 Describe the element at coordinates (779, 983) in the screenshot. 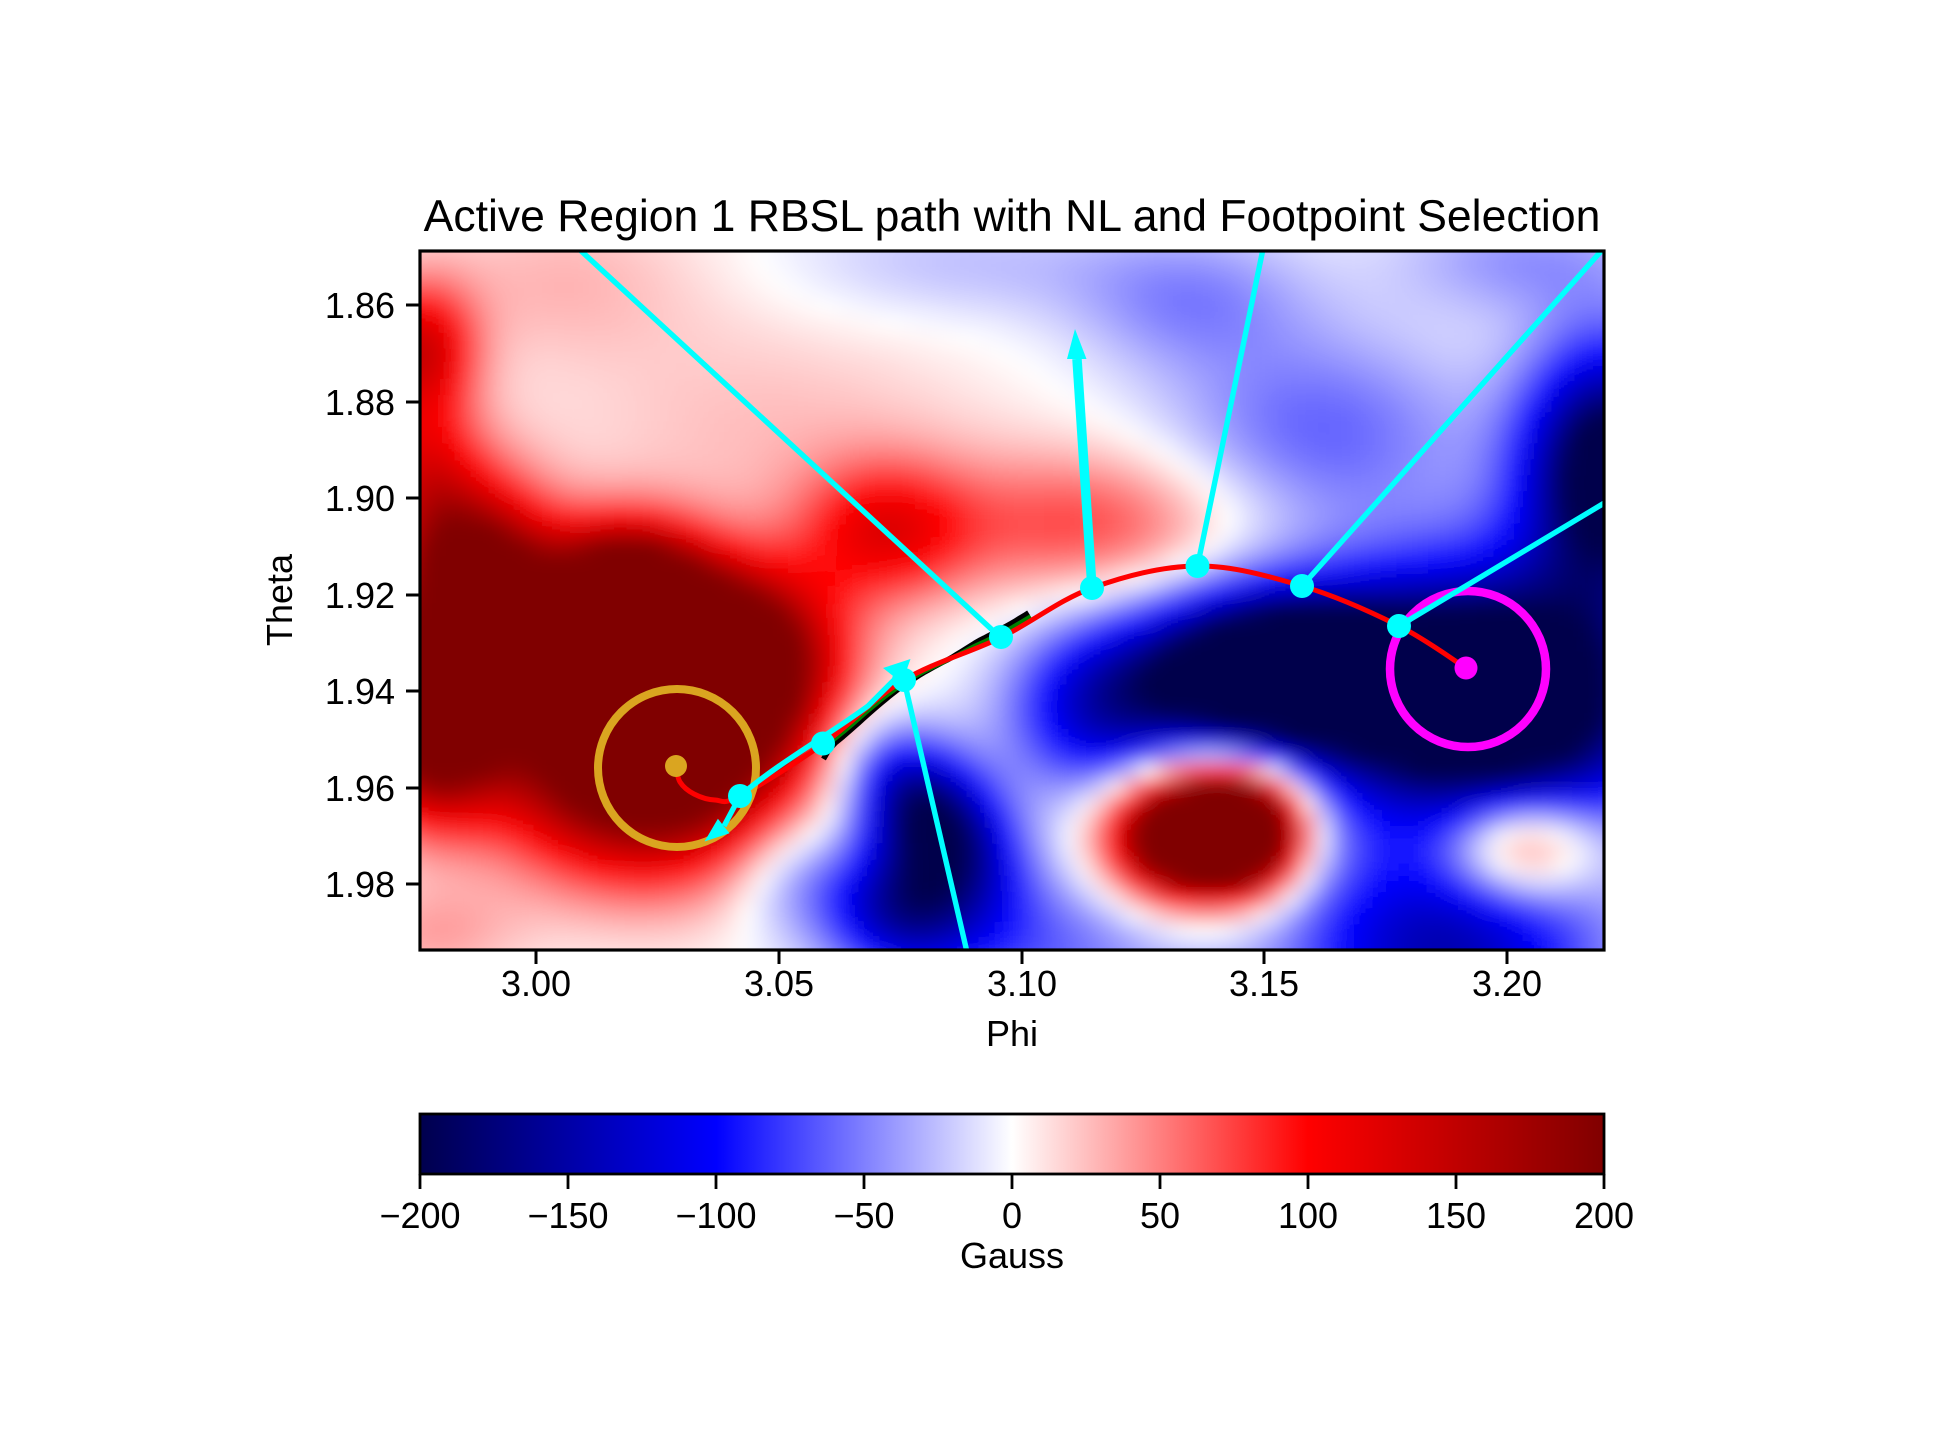

I see `svg-text: 3.05` at that location.